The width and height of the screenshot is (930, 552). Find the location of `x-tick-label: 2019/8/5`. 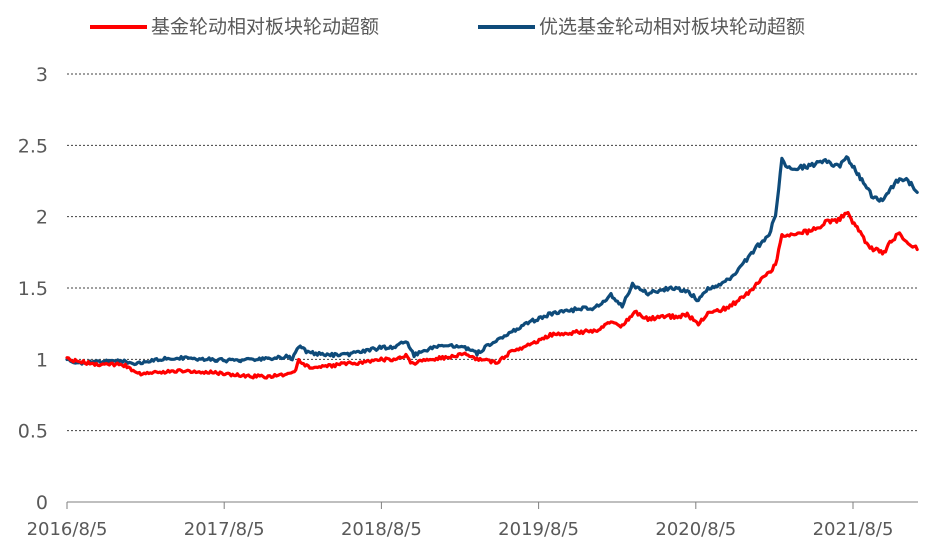

x-tick-label: 2019/8/5 is located at coordinates (538, 529).